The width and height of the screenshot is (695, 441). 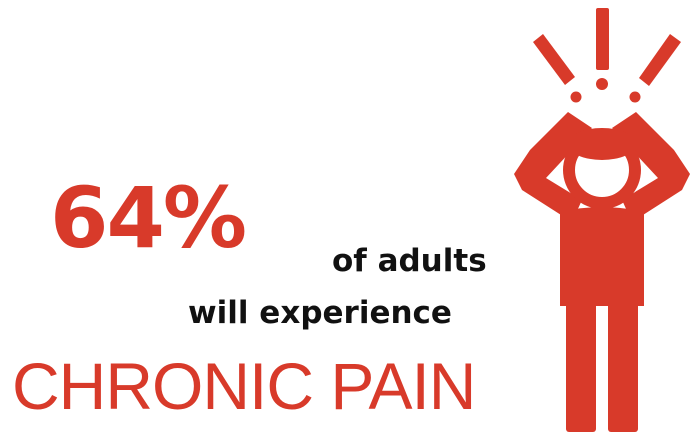 What do you see at coordinates (635, 97) in the screenshot?
I see `exclamation-dot-right` at bounding box center [635, 97].